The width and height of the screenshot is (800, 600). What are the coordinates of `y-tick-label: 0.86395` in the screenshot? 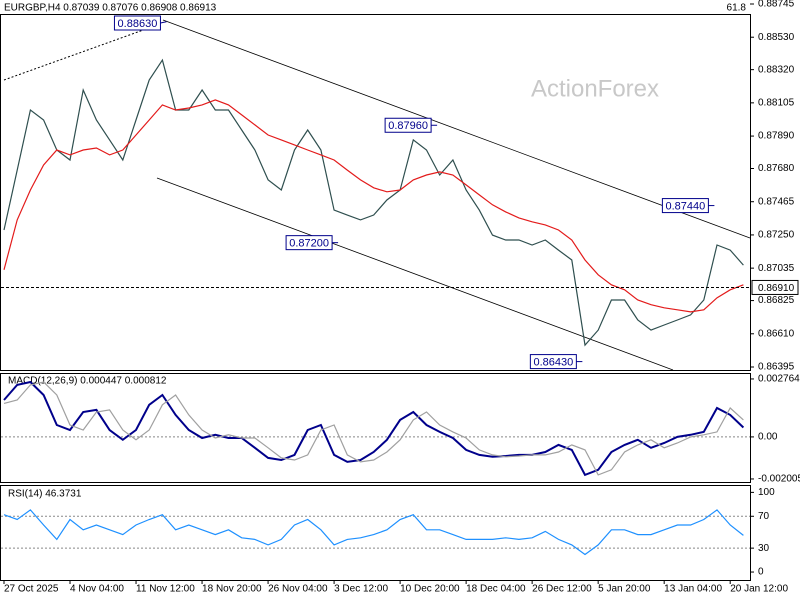 It's located at (776, 367).